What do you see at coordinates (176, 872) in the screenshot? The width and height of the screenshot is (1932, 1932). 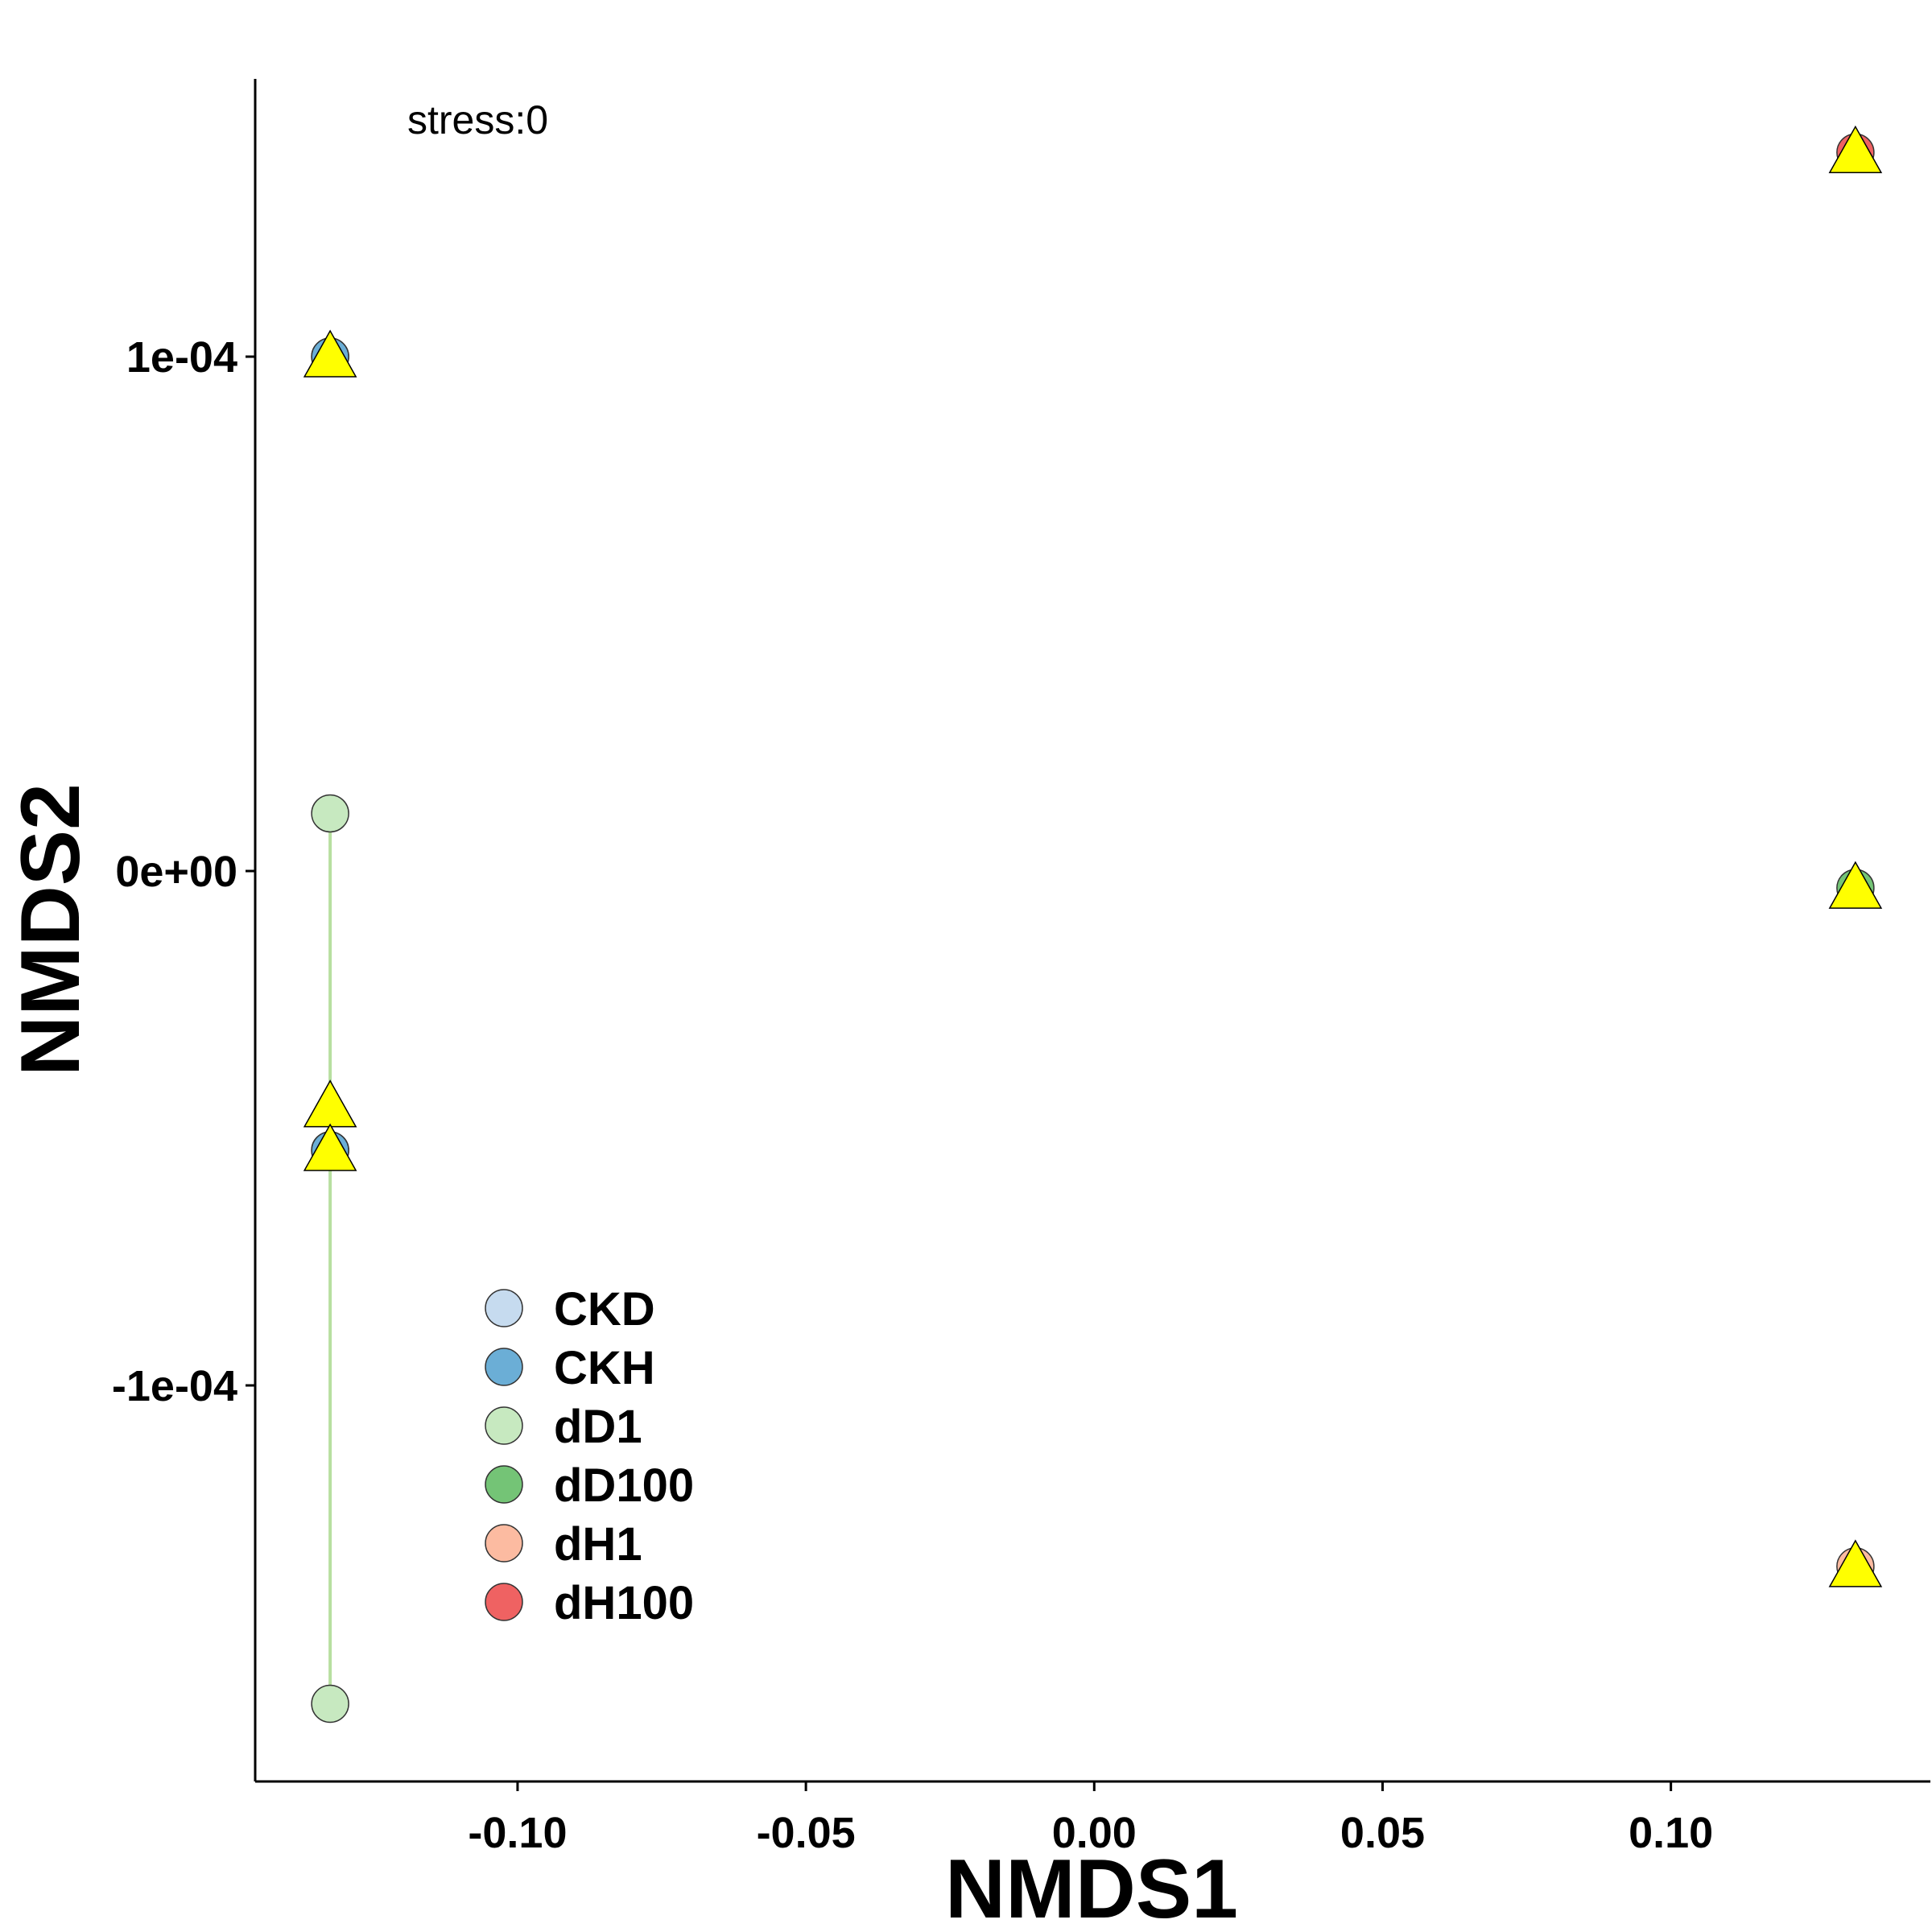 I see `y-tick-label: 0e+00` at bounding box center [176, 872].